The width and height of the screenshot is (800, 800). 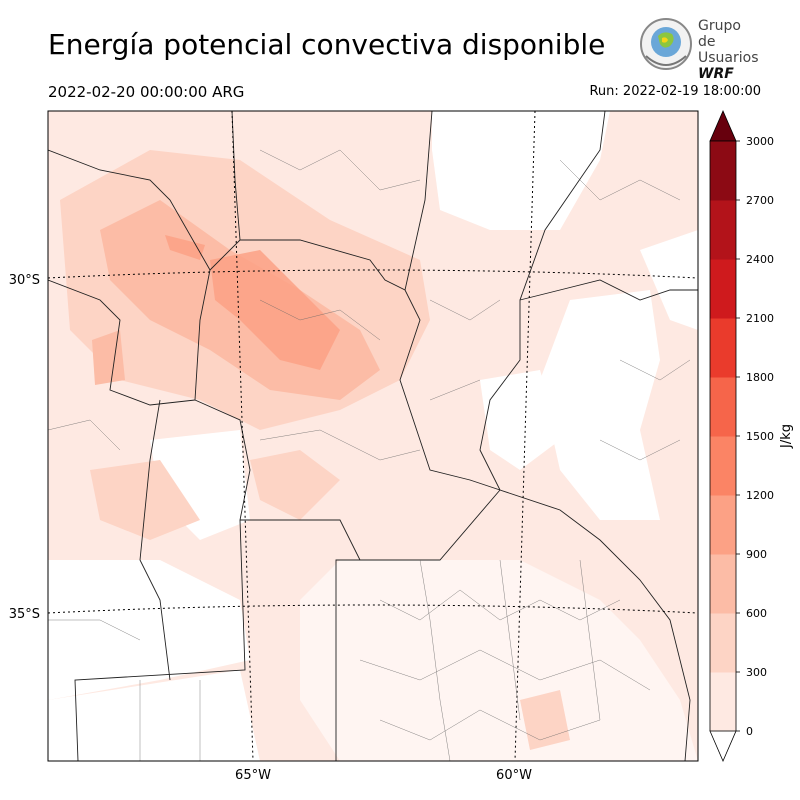 What do you see at coordinates (146, 92) in the screenshot?
I see `valid-time: 2022-02-20 00:00:00 ARG` at bounding box center [146, 92].